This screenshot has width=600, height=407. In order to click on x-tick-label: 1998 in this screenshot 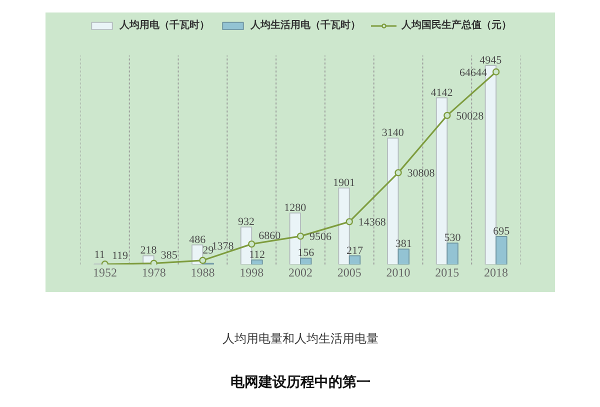, I will do `click(252, 273)`.